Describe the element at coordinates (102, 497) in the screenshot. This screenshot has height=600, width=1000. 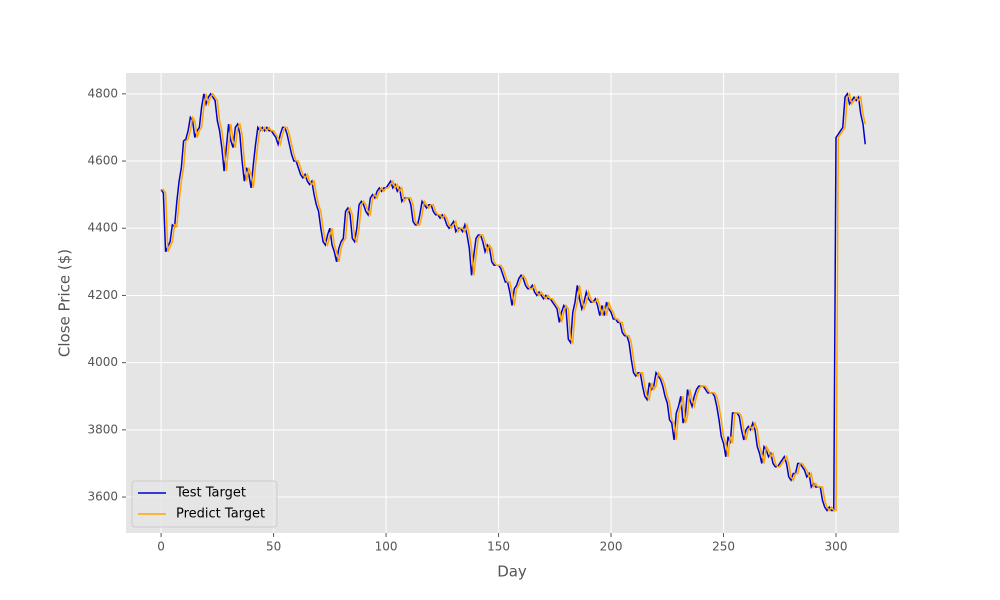
I see `y-tick-label: 3600` at that location.